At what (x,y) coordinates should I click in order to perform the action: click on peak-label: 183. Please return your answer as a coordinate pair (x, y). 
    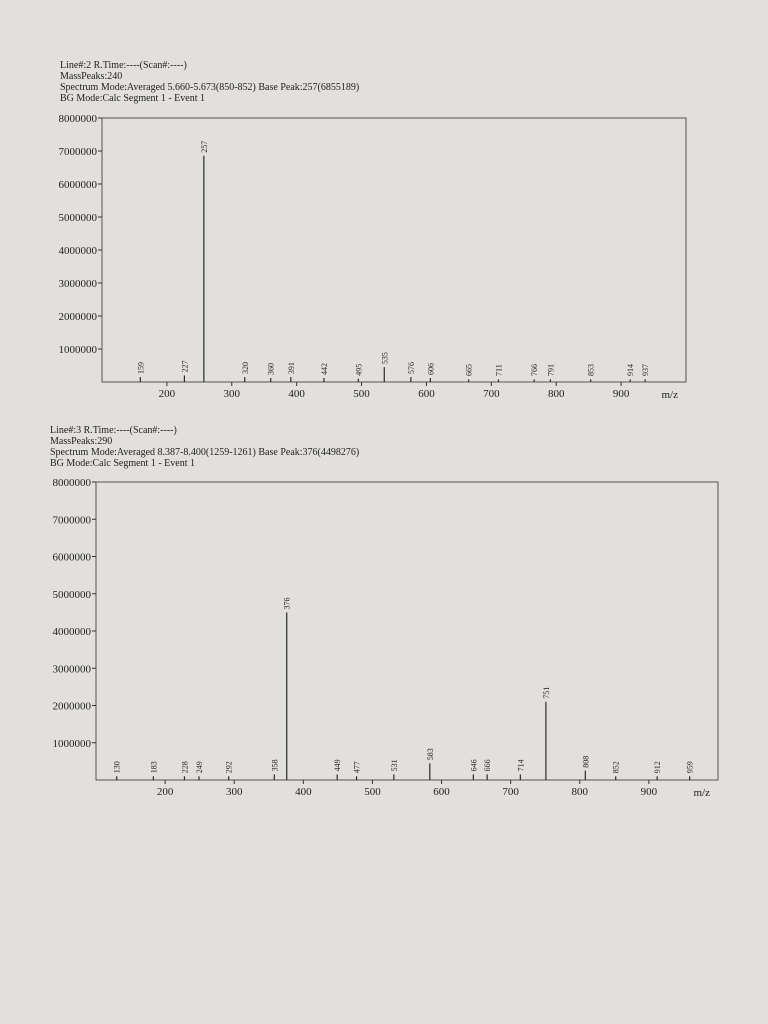
    Looking at the image, I should click on (153, 767).